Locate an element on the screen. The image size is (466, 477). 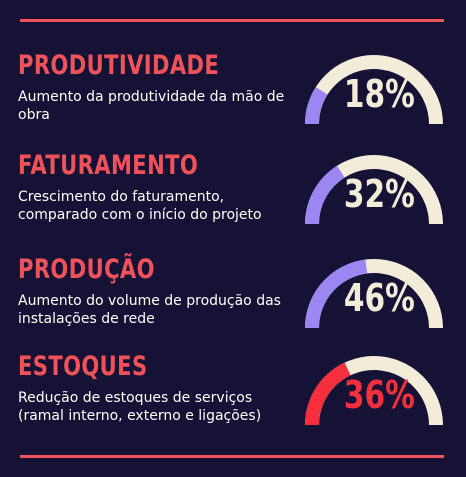
top-divider is located at coordinates (232, 20).